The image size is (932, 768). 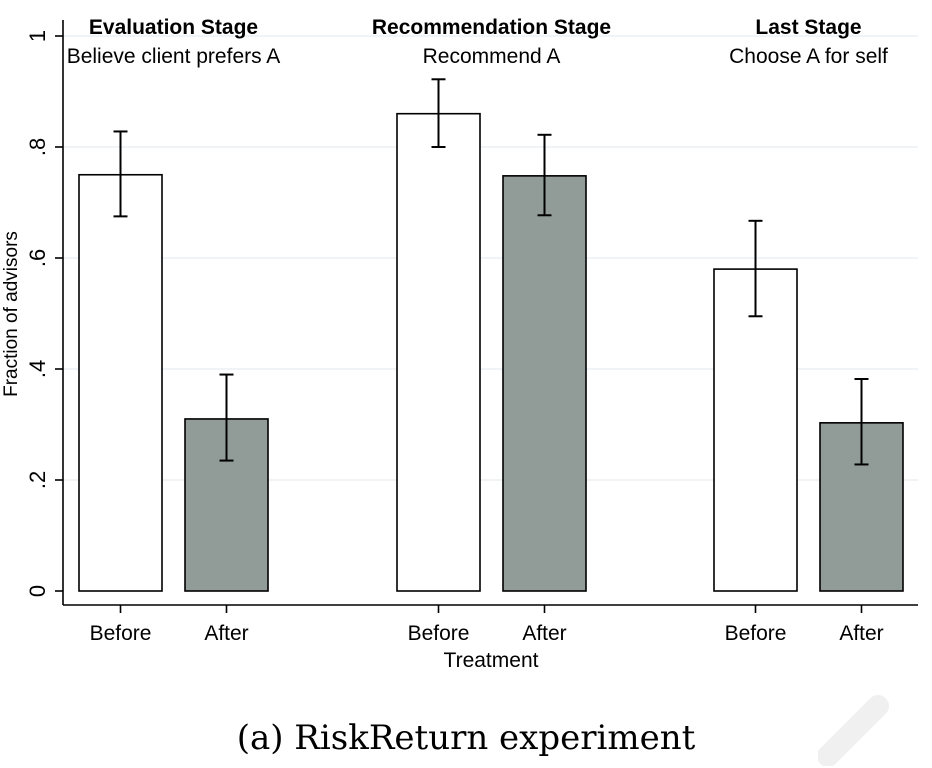 I want to click on y-tick-label: .8, so click(x=37, y=147).